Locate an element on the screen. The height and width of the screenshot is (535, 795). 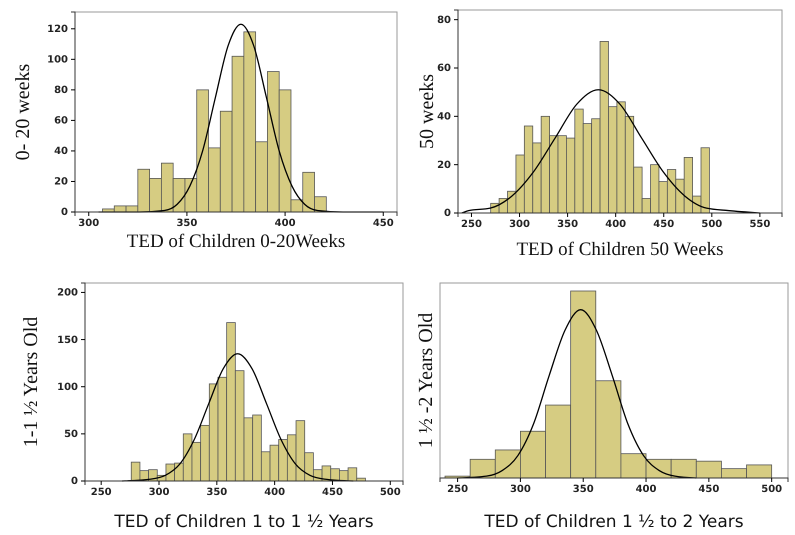
x-tick-label: 550 is located at coordinates (759, 224).